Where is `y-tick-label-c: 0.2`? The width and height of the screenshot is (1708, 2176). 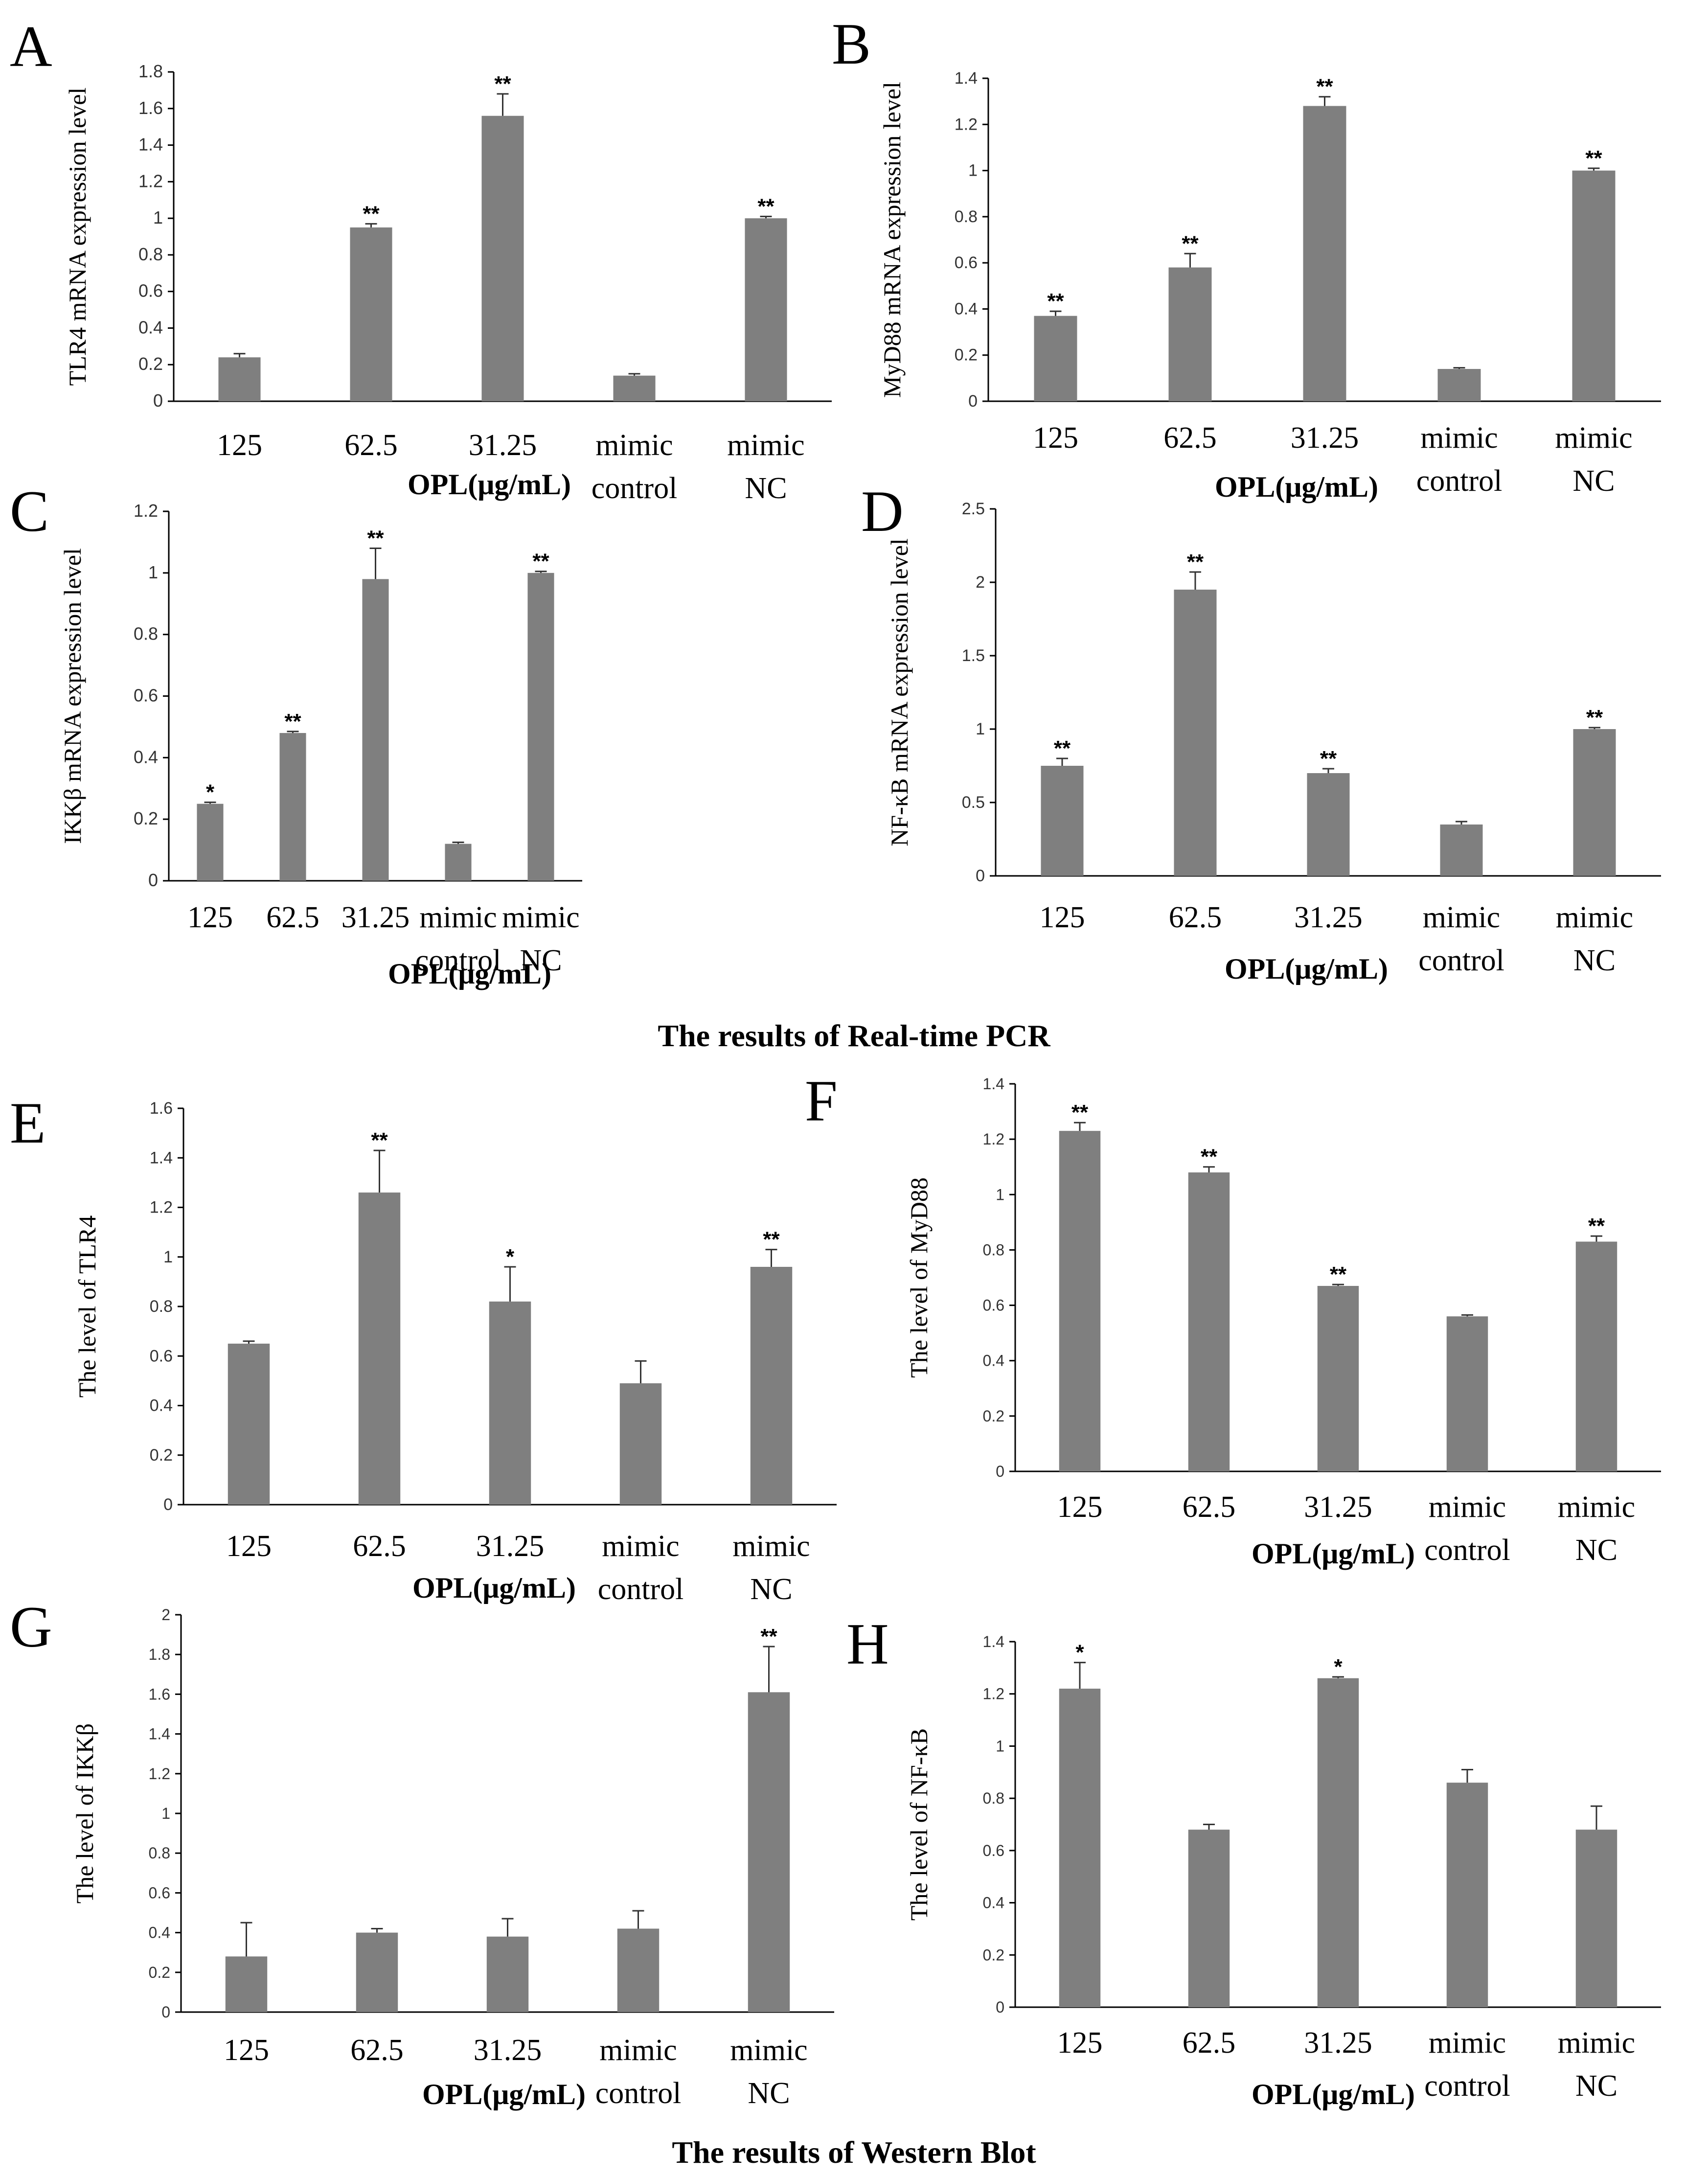
y-tick-label-c: 0.2 is located at coordinates (146, 818).